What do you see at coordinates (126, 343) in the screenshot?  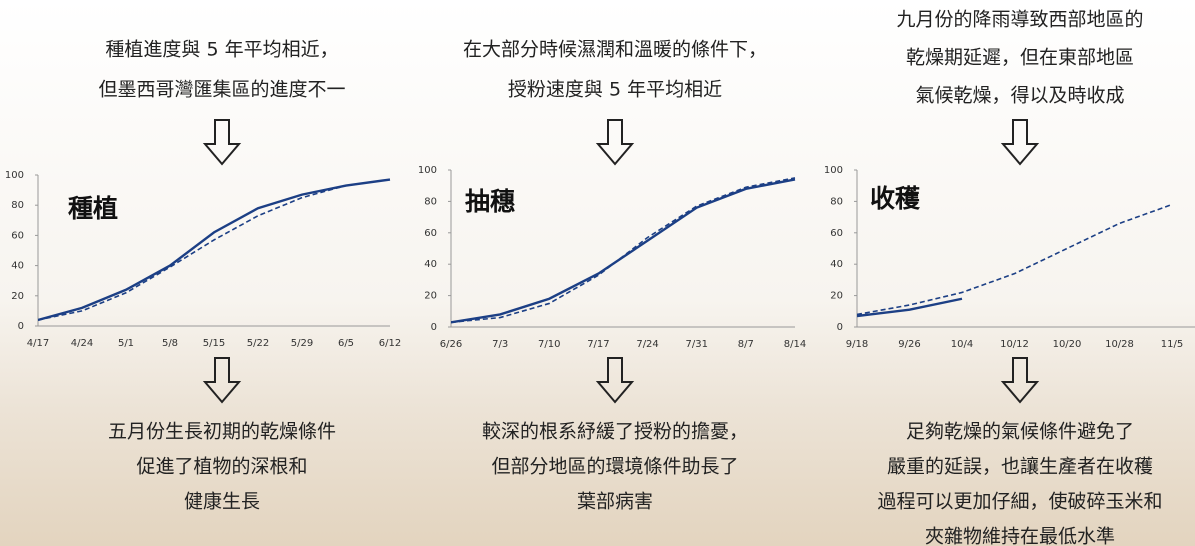 I see `x-tick-label: 5/1` at bounding box center [126, 343].